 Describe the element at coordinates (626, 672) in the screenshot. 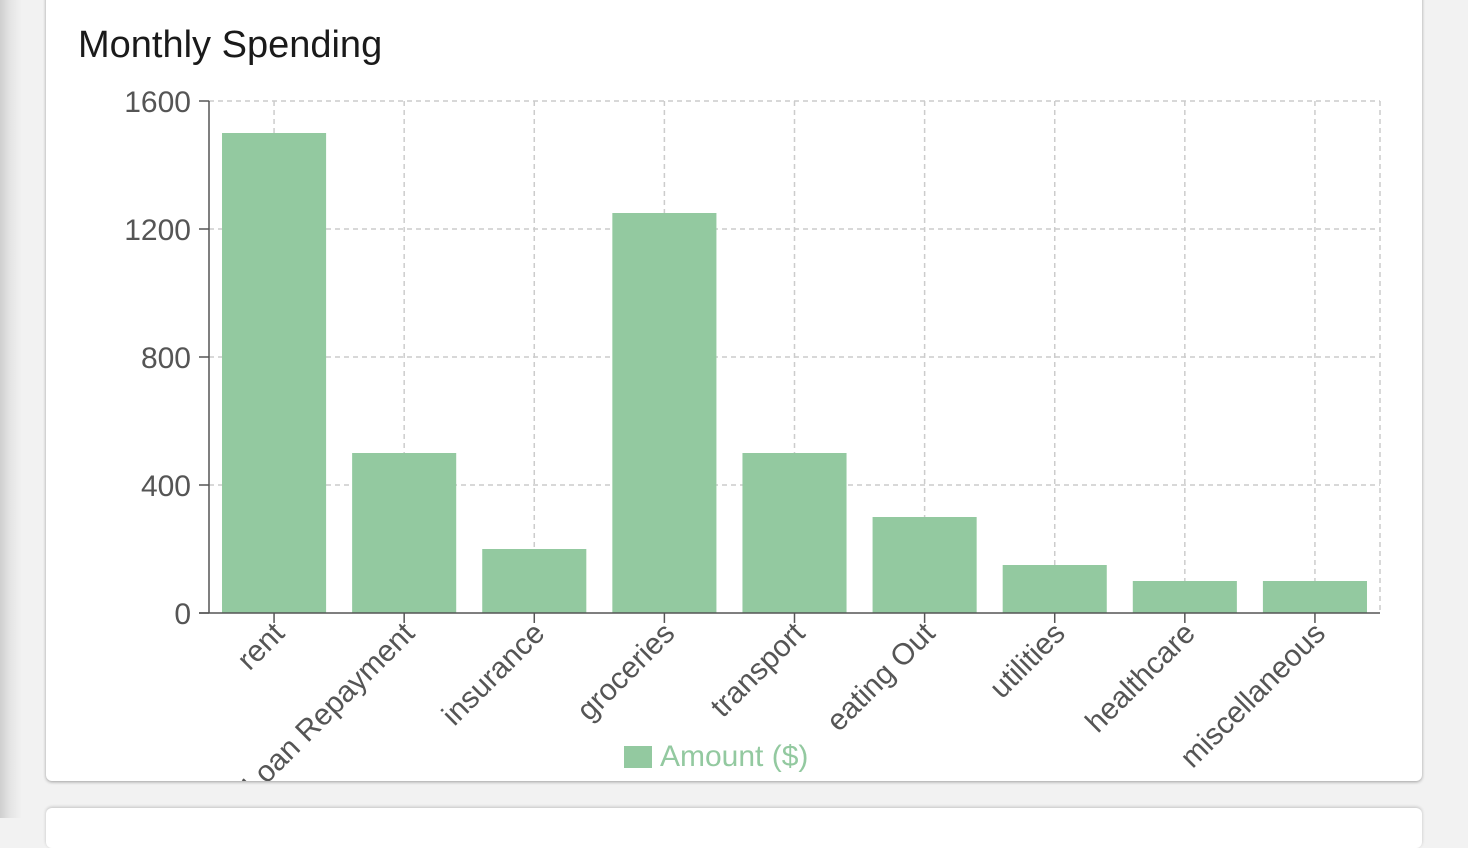

I see `x-tick-label: groceries` at that location.